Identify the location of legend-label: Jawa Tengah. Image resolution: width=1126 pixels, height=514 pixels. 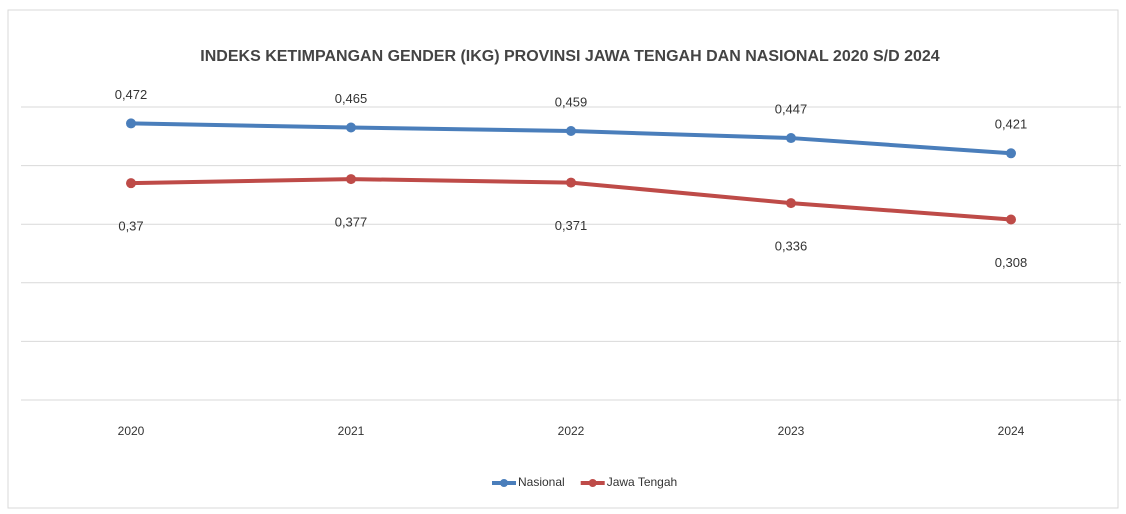
(642, 482).